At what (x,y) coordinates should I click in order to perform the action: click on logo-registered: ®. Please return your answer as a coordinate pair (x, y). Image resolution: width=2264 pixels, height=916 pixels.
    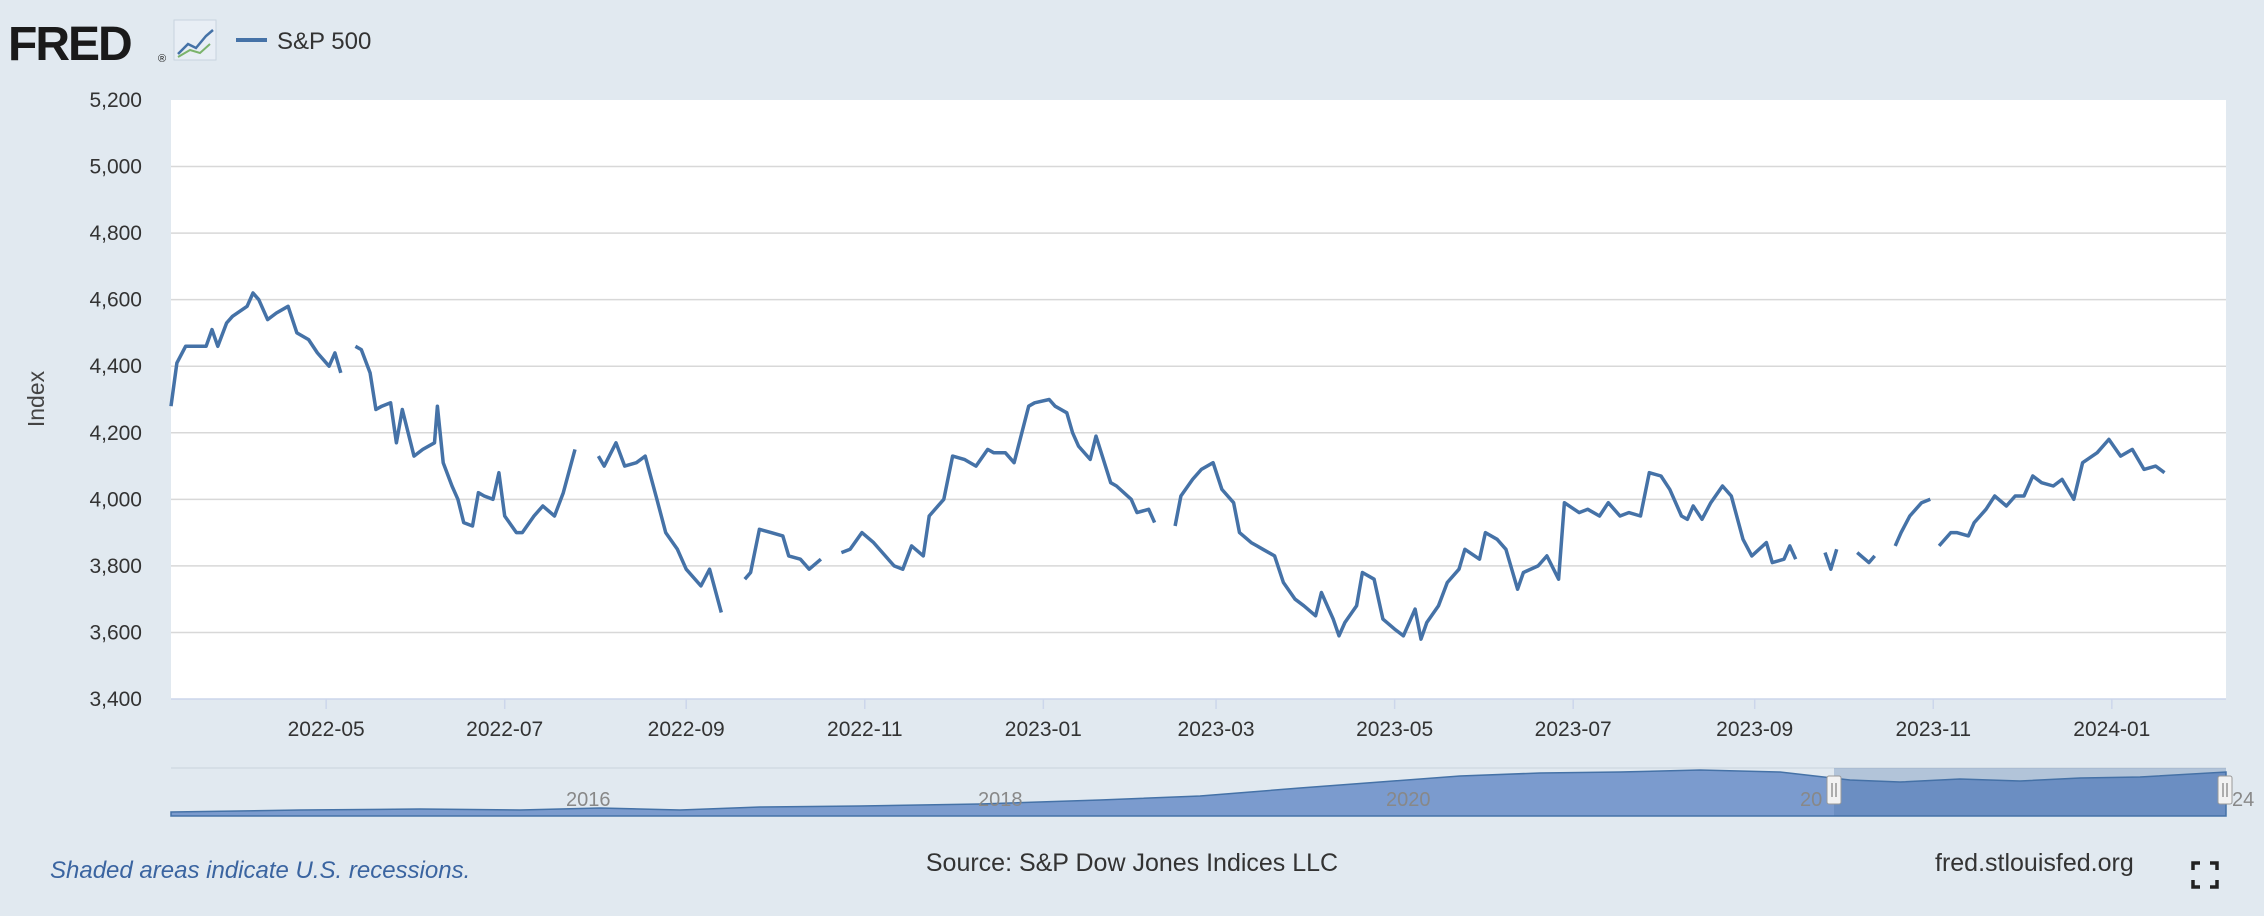
    Looking at the image, I should click on (162, 59).